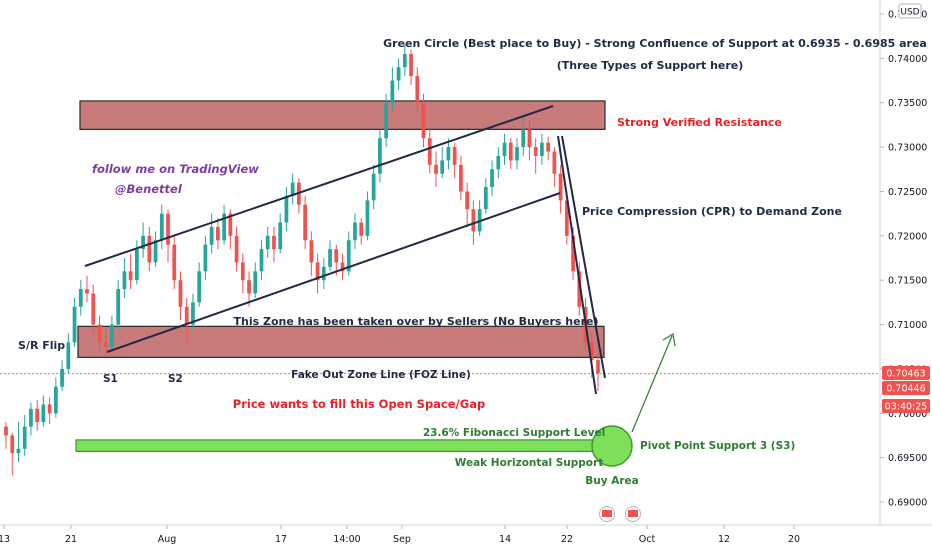 Image resolution: width=932 pixels, height=550 pixels. What do you see at coordinates (577, 265) in the screenshot?
I see `compression-line-left` at bounding box center [577, 265].